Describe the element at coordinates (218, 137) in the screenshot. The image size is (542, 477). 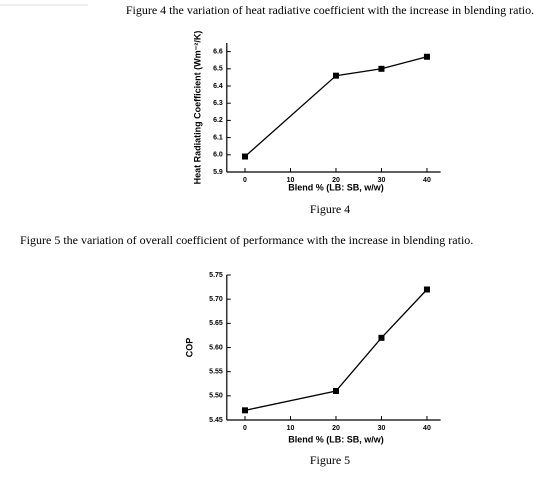
I see `y-tick-label: 6.1` at that location.